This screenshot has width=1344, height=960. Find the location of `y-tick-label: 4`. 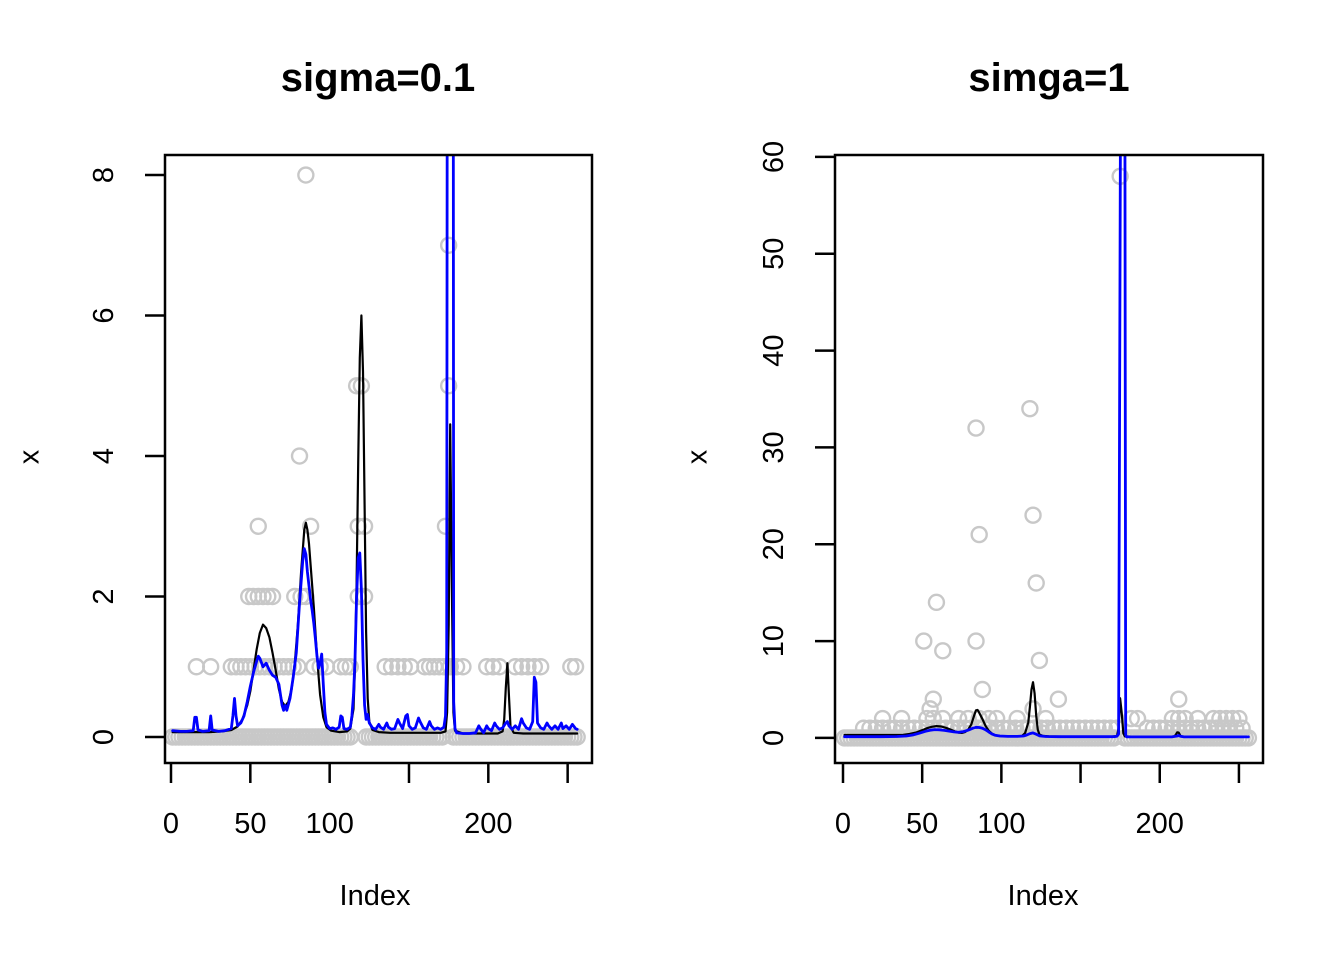

y-tick-label: 4 is located at coordinates (104, 456).